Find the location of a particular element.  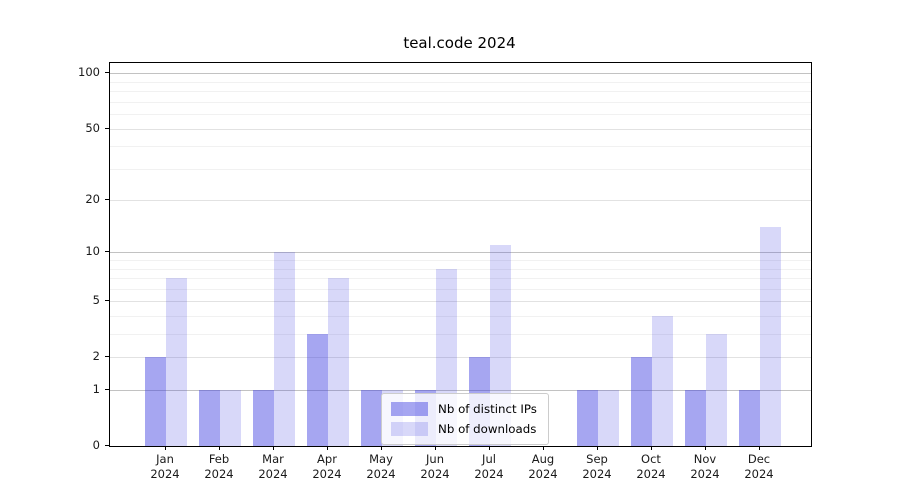

x-tick-label-may: May 2024 is located at coordinates (381, 466).